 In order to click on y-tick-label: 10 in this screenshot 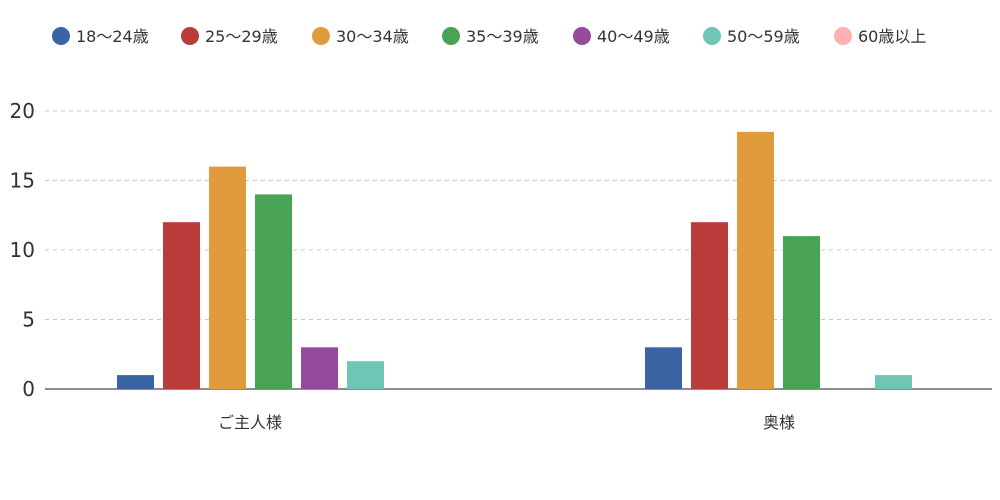, I will do `click(22, 250)`.